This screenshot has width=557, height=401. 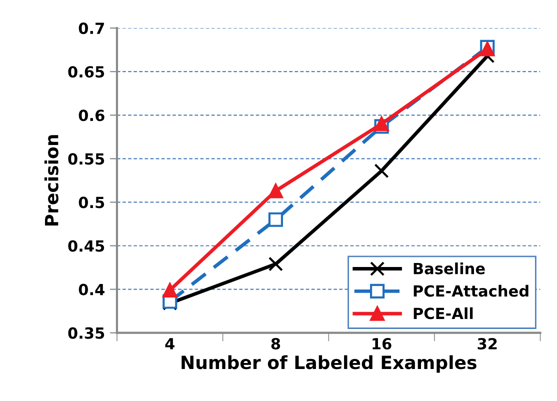 I want to click on y-tick-label: 0.7, so click(x=91, y=28).